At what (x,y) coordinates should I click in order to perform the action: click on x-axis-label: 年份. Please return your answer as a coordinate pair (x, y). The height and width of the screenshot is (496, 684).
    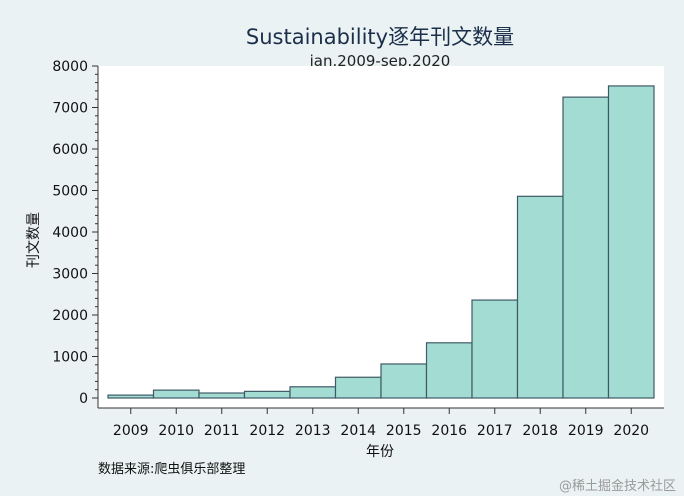
    Looking at the image, I should click on (380, 452).